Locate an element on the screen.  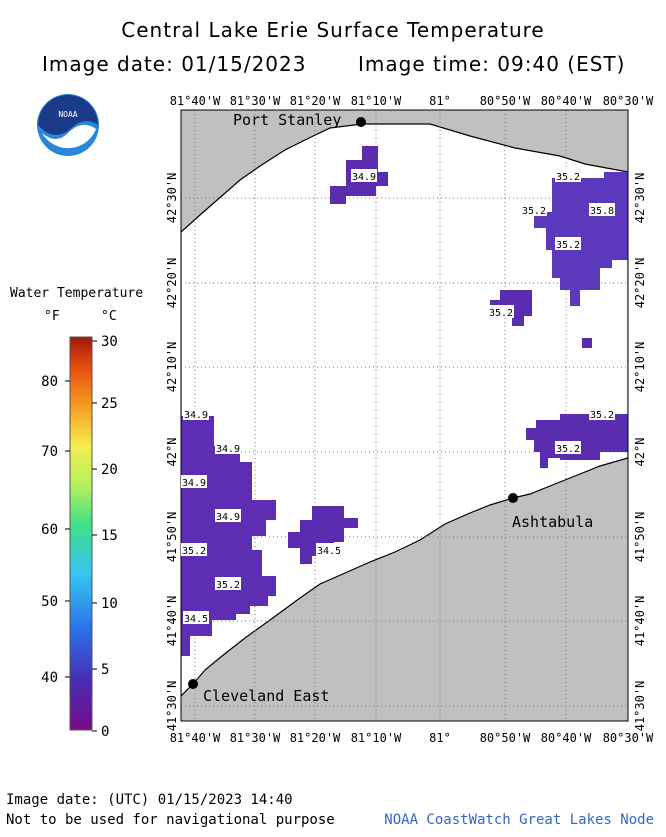
place-name: Cleveland East is located at coordinates (266, 696).